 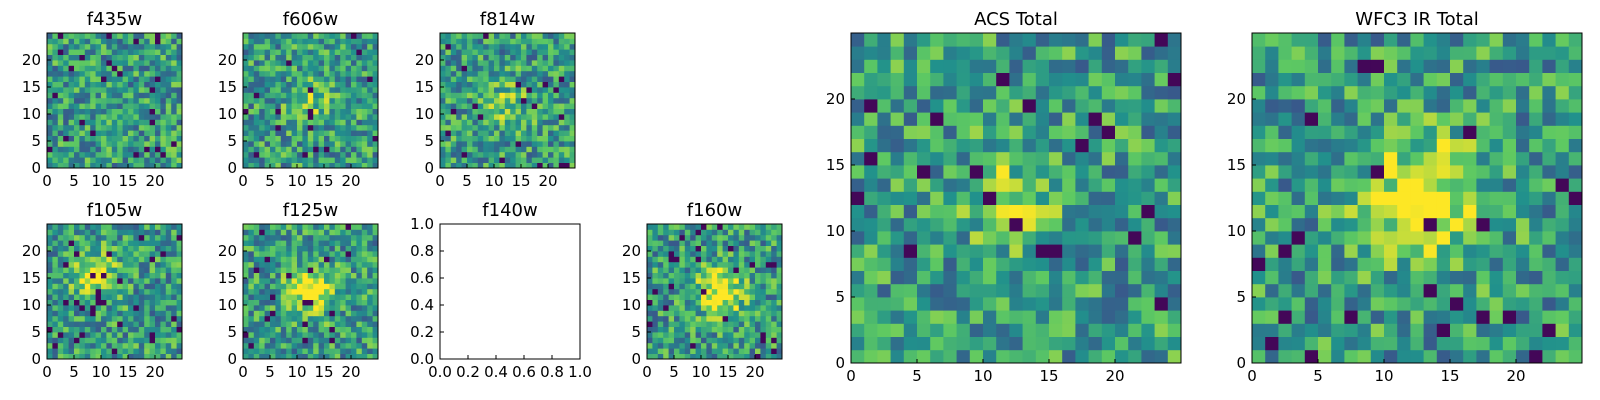 What do you see at coordinates (127, 181) in the screenshot?
I see `x-tick-label: 15` at bounding box center [127, 181].